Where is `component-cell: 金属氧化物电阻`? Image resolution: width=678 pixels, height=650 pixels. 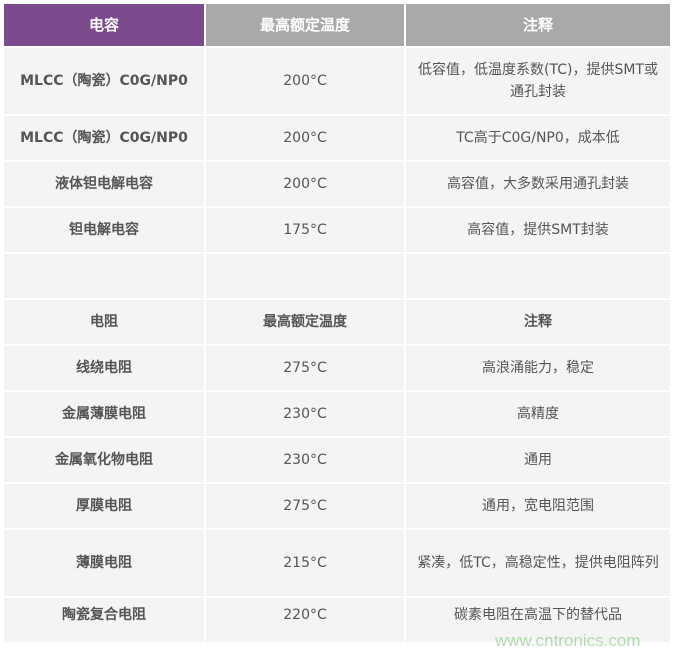
component-cell: 金属氧化物电阻 is located at coordinates (104, 460).